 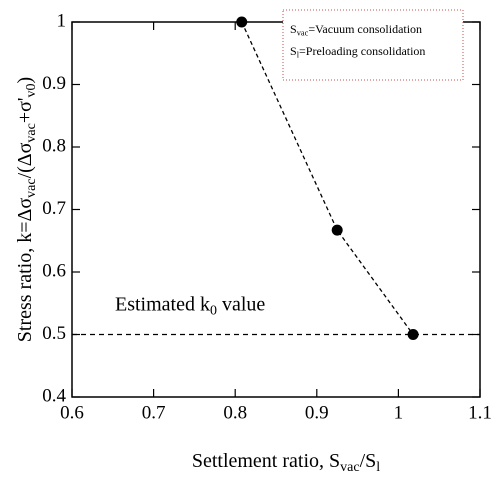 What do you see at coordinates (54, 208) in the screenshot?
I see `y-tick-label: 0.7` at bounding box center [54, 208].